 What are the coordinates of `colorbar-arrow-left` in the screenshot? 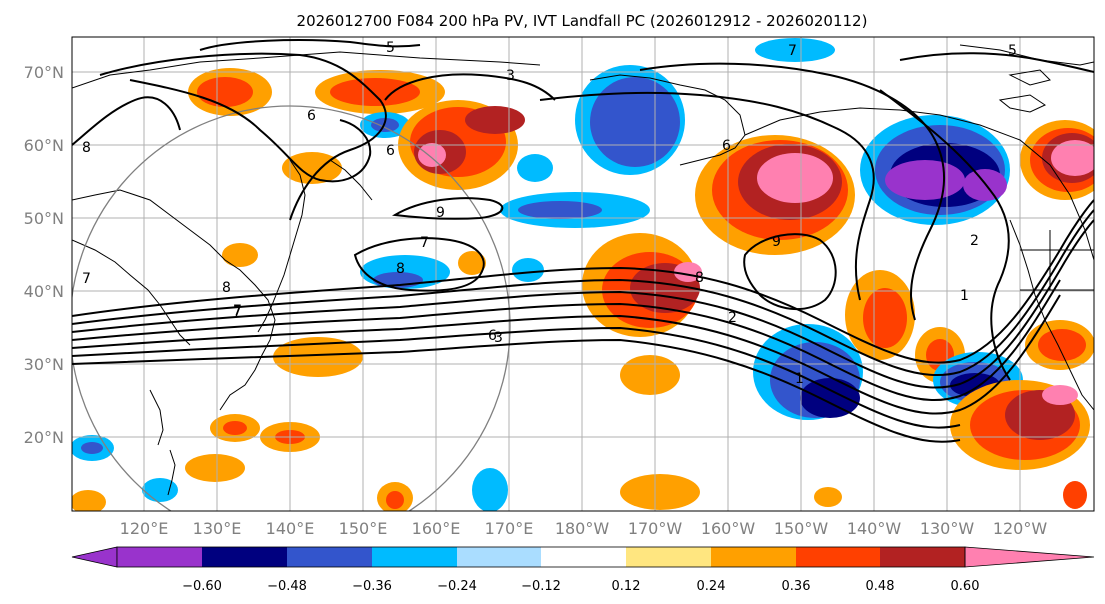 It's located at (94, 557).